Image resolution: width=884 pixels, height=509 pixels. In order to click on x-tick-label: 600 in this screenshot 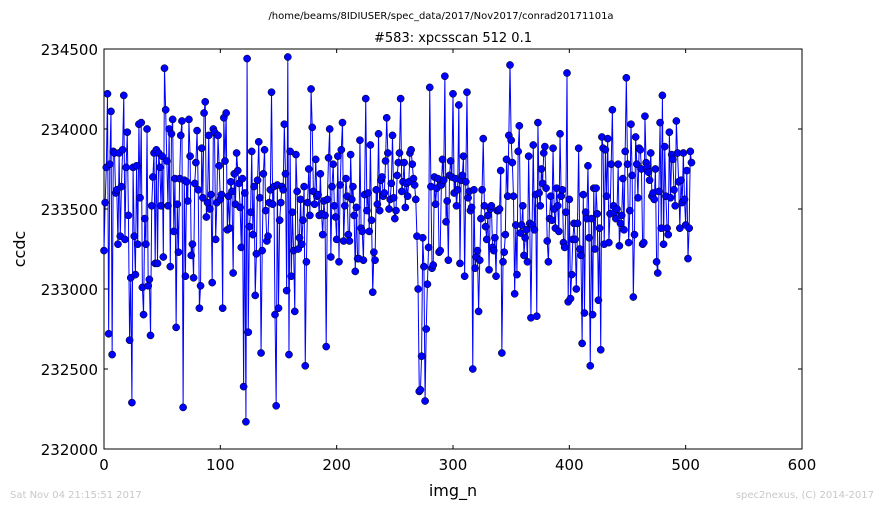, I will do `click(802, 465)`.